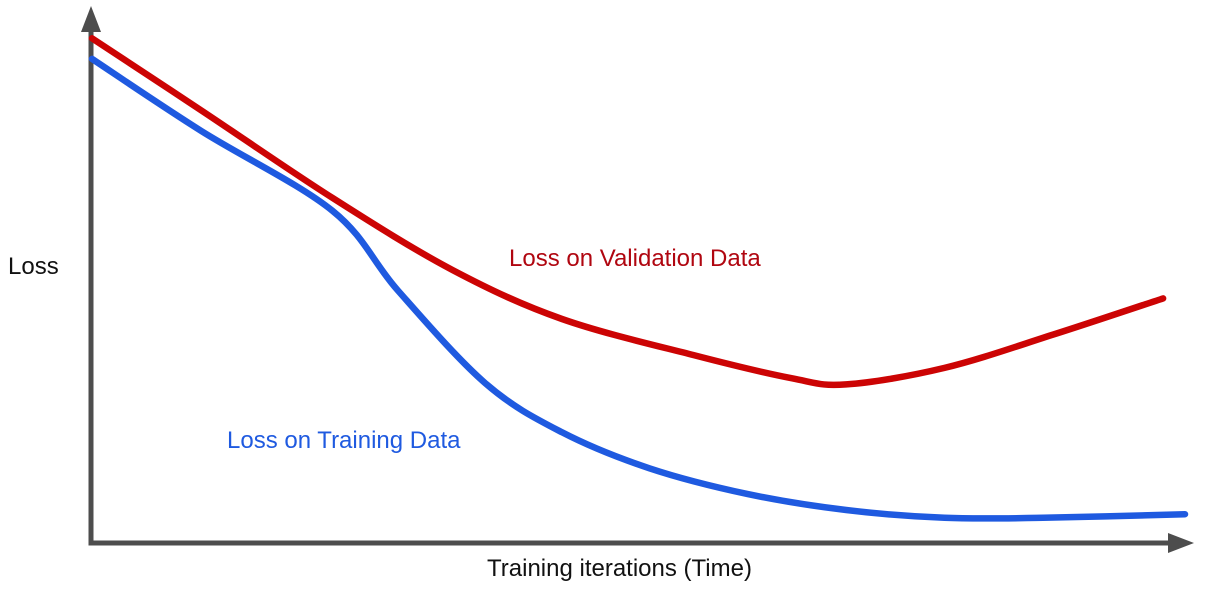 The height and width of the screenshot is (591, 1206). What do you see at coordinates (1181, 543) in the screenshot?
I see `x-axis-arrowhead-icon` at bounding box center [1181, 543].